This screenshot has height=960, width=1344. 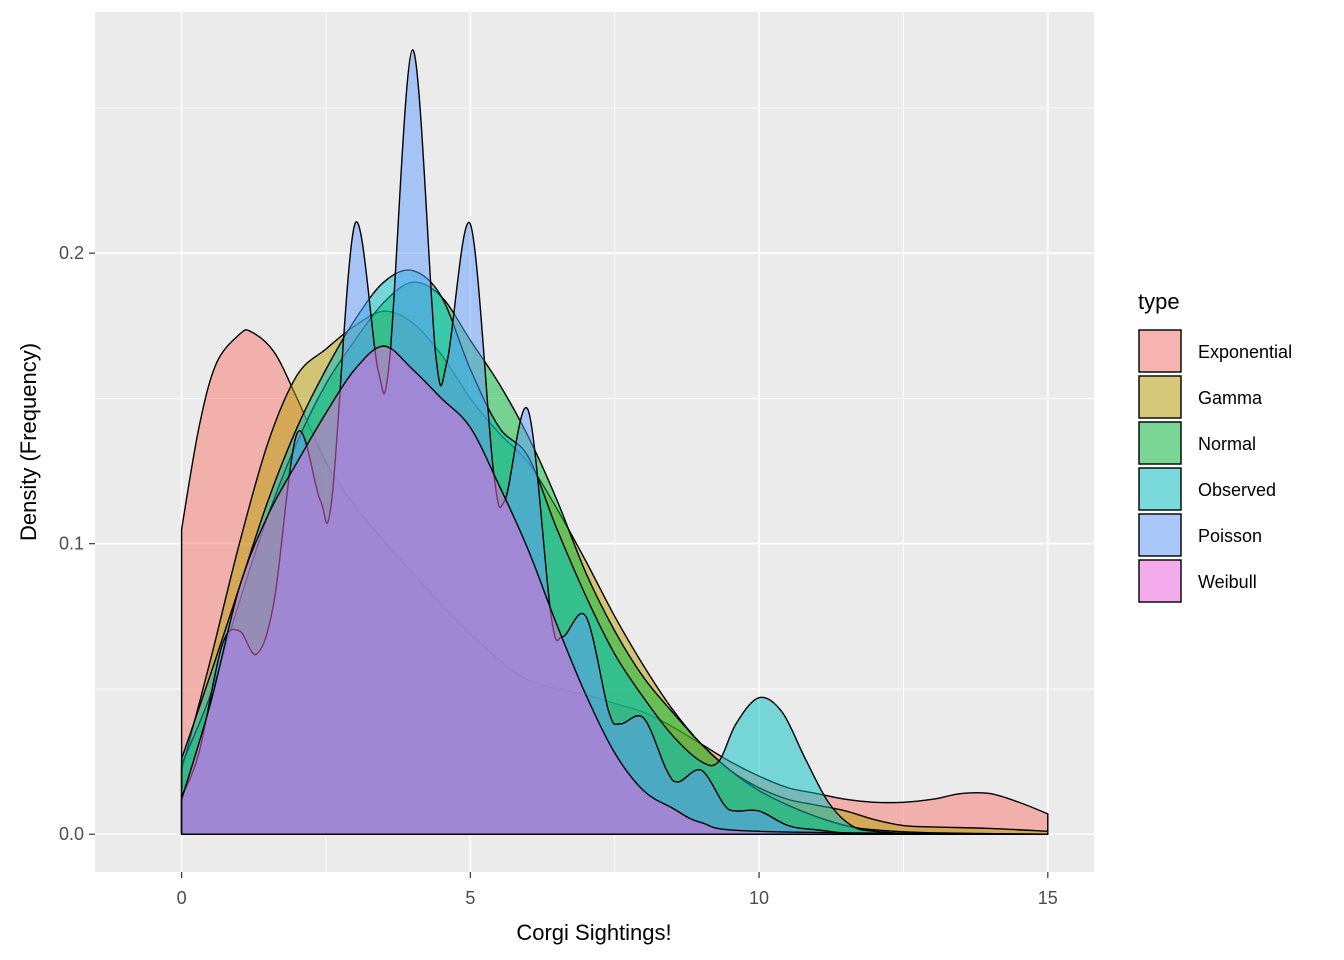 I want to click on legend-label-weibull: Weibull, so click(x=1227, y=582).